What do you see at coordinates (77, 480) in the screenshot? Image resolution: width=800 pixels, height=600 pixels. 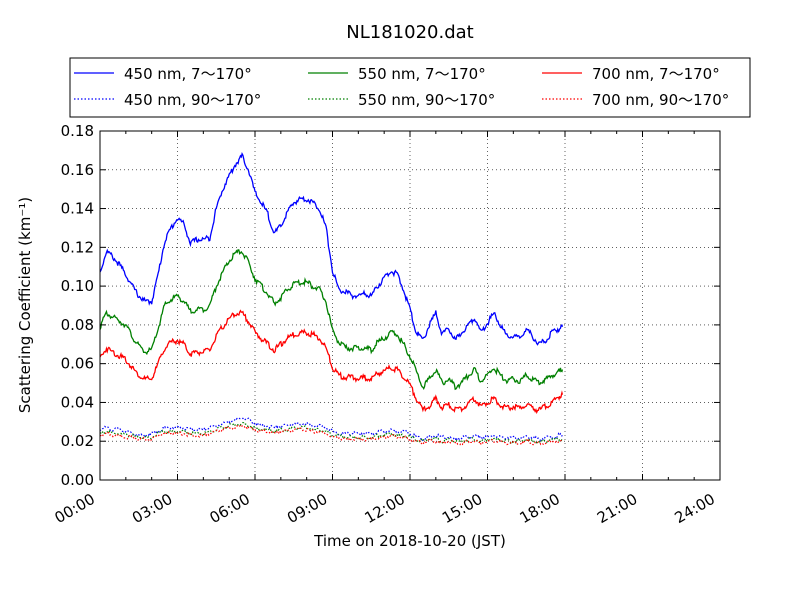 I see `y-tick-label: 0.00` at bounding box center [77, 480].